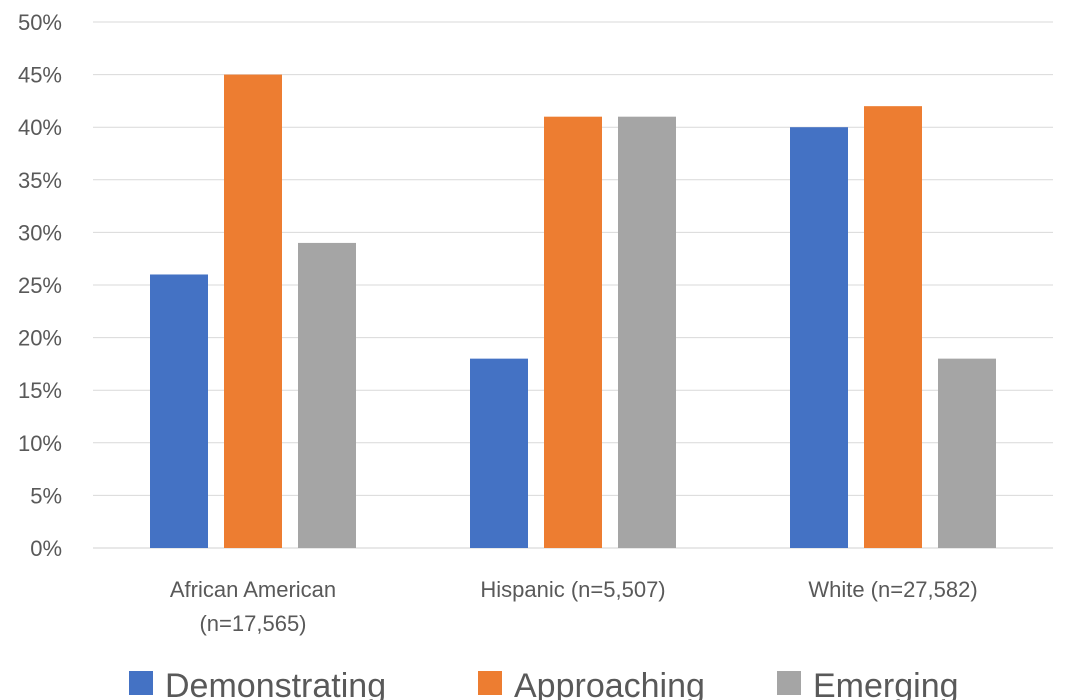 Image resolution: width=1073 pixels, height=700 pixels. What do you see at coordinates (252, 623) in the screenshot?
I see `x-category-label: (n=17,565)` at bounding box center [252, 623].